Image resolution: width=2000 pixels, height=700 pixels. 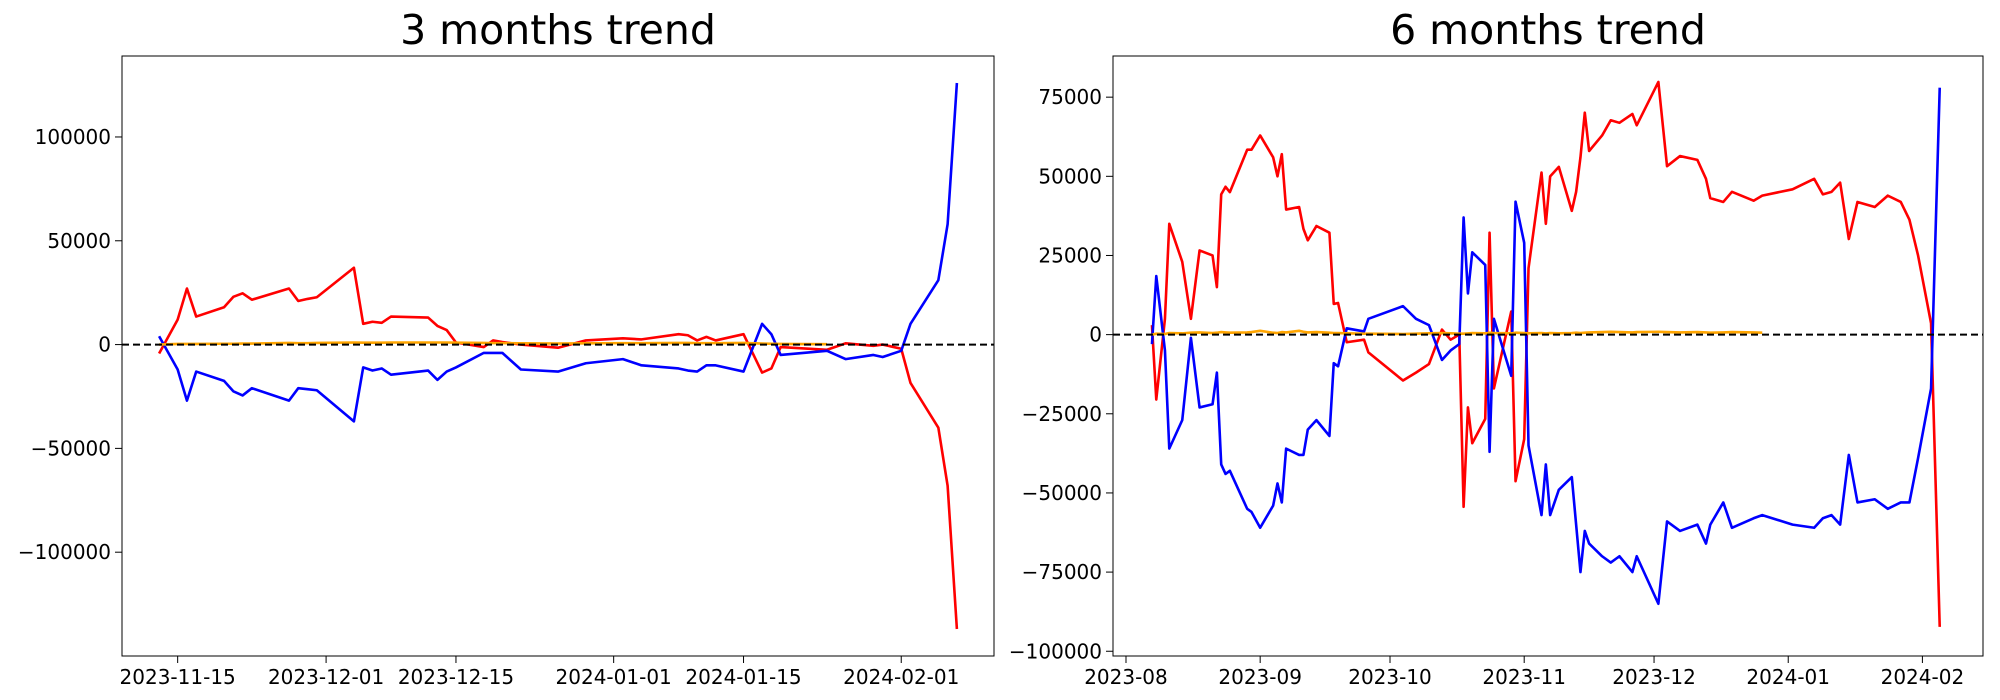 I want to click on x-tick-label: 2023-12-15, so click(x=456, y=677).